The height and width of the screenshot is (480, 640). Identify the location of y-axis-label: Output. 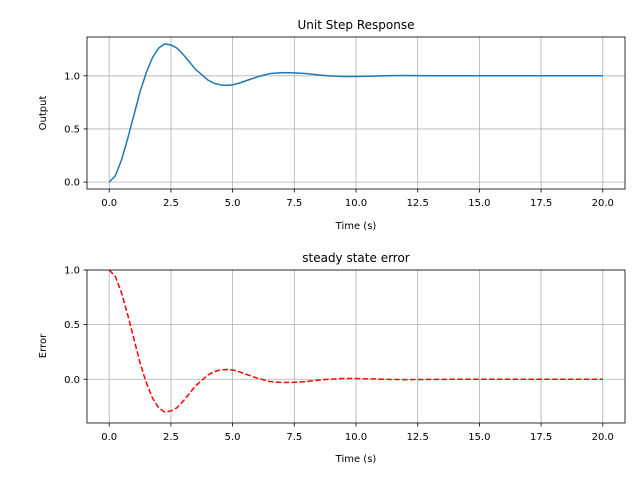
(43, 113).